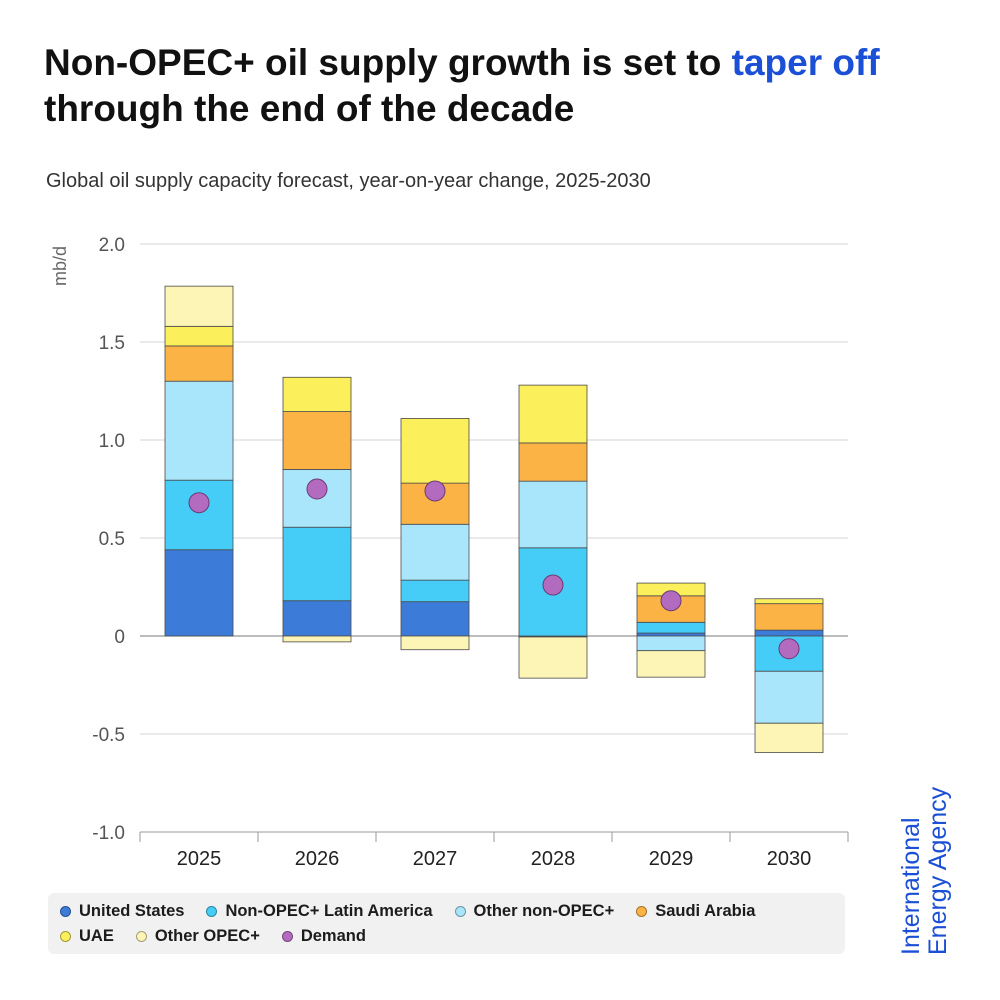  What do you see at coordinates (553, 657) in the screenshot?
I see `bar-segment-other_opec-2028` at bounding box center [553, 657].